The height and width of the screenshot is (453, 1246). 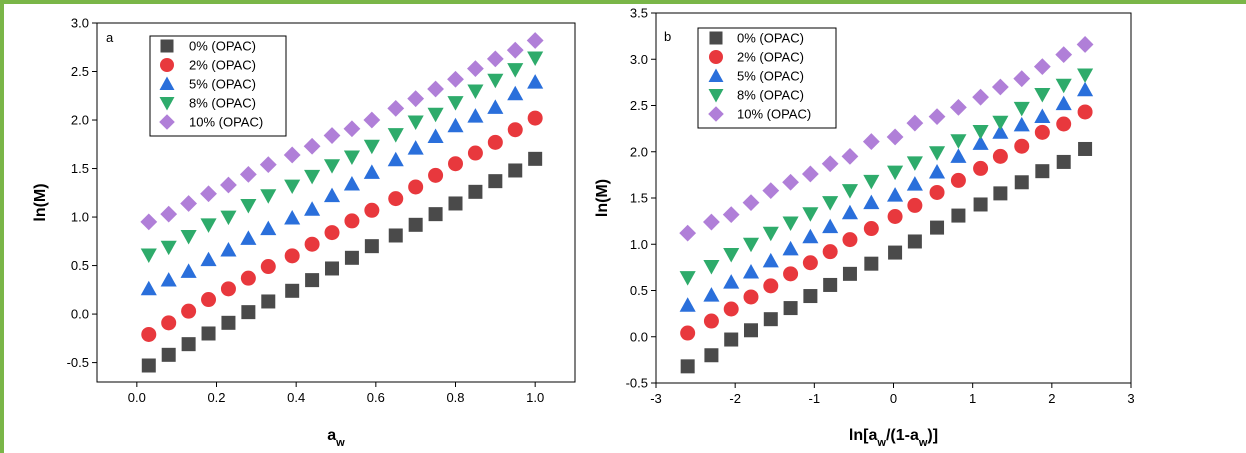 What do you see at coordinates (80, 168) in the screenshot?
I see `y-tick-label: 1.5` at bounding box center [80, 168].